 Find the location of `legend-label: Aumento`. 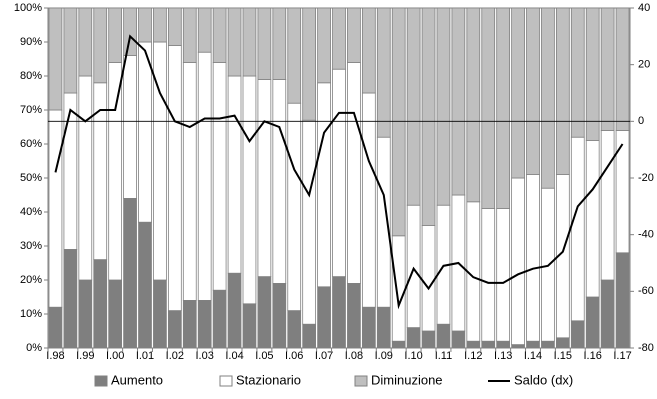

legend-label: Aumento is located at coordinates (137, 379).